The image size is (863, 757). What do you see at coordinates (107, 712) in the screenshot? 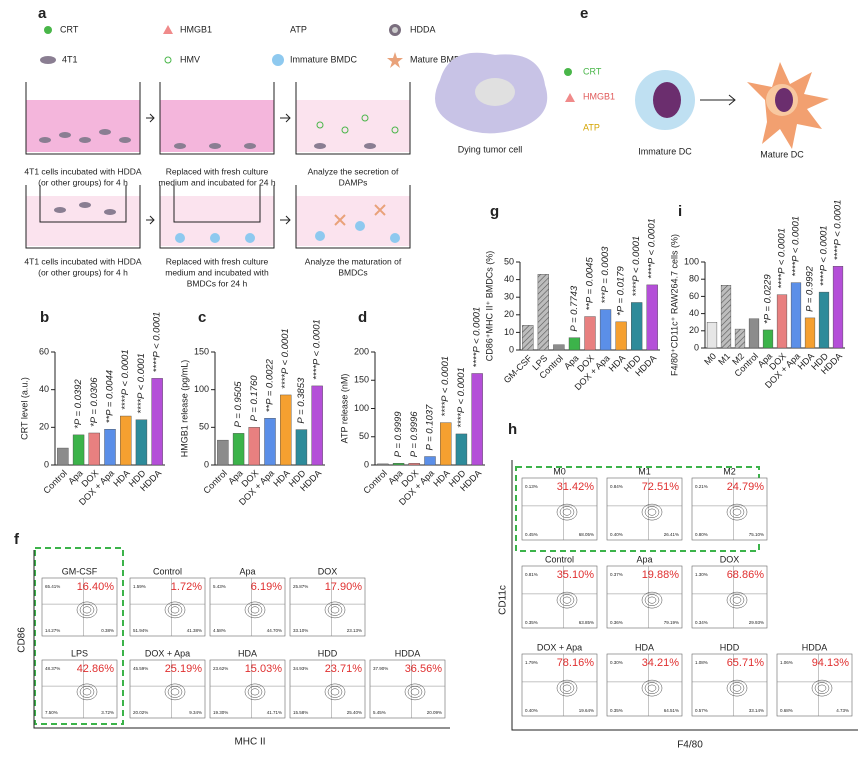
I see `quadrant-value: 3.72%` at bounding box center [107, 712].